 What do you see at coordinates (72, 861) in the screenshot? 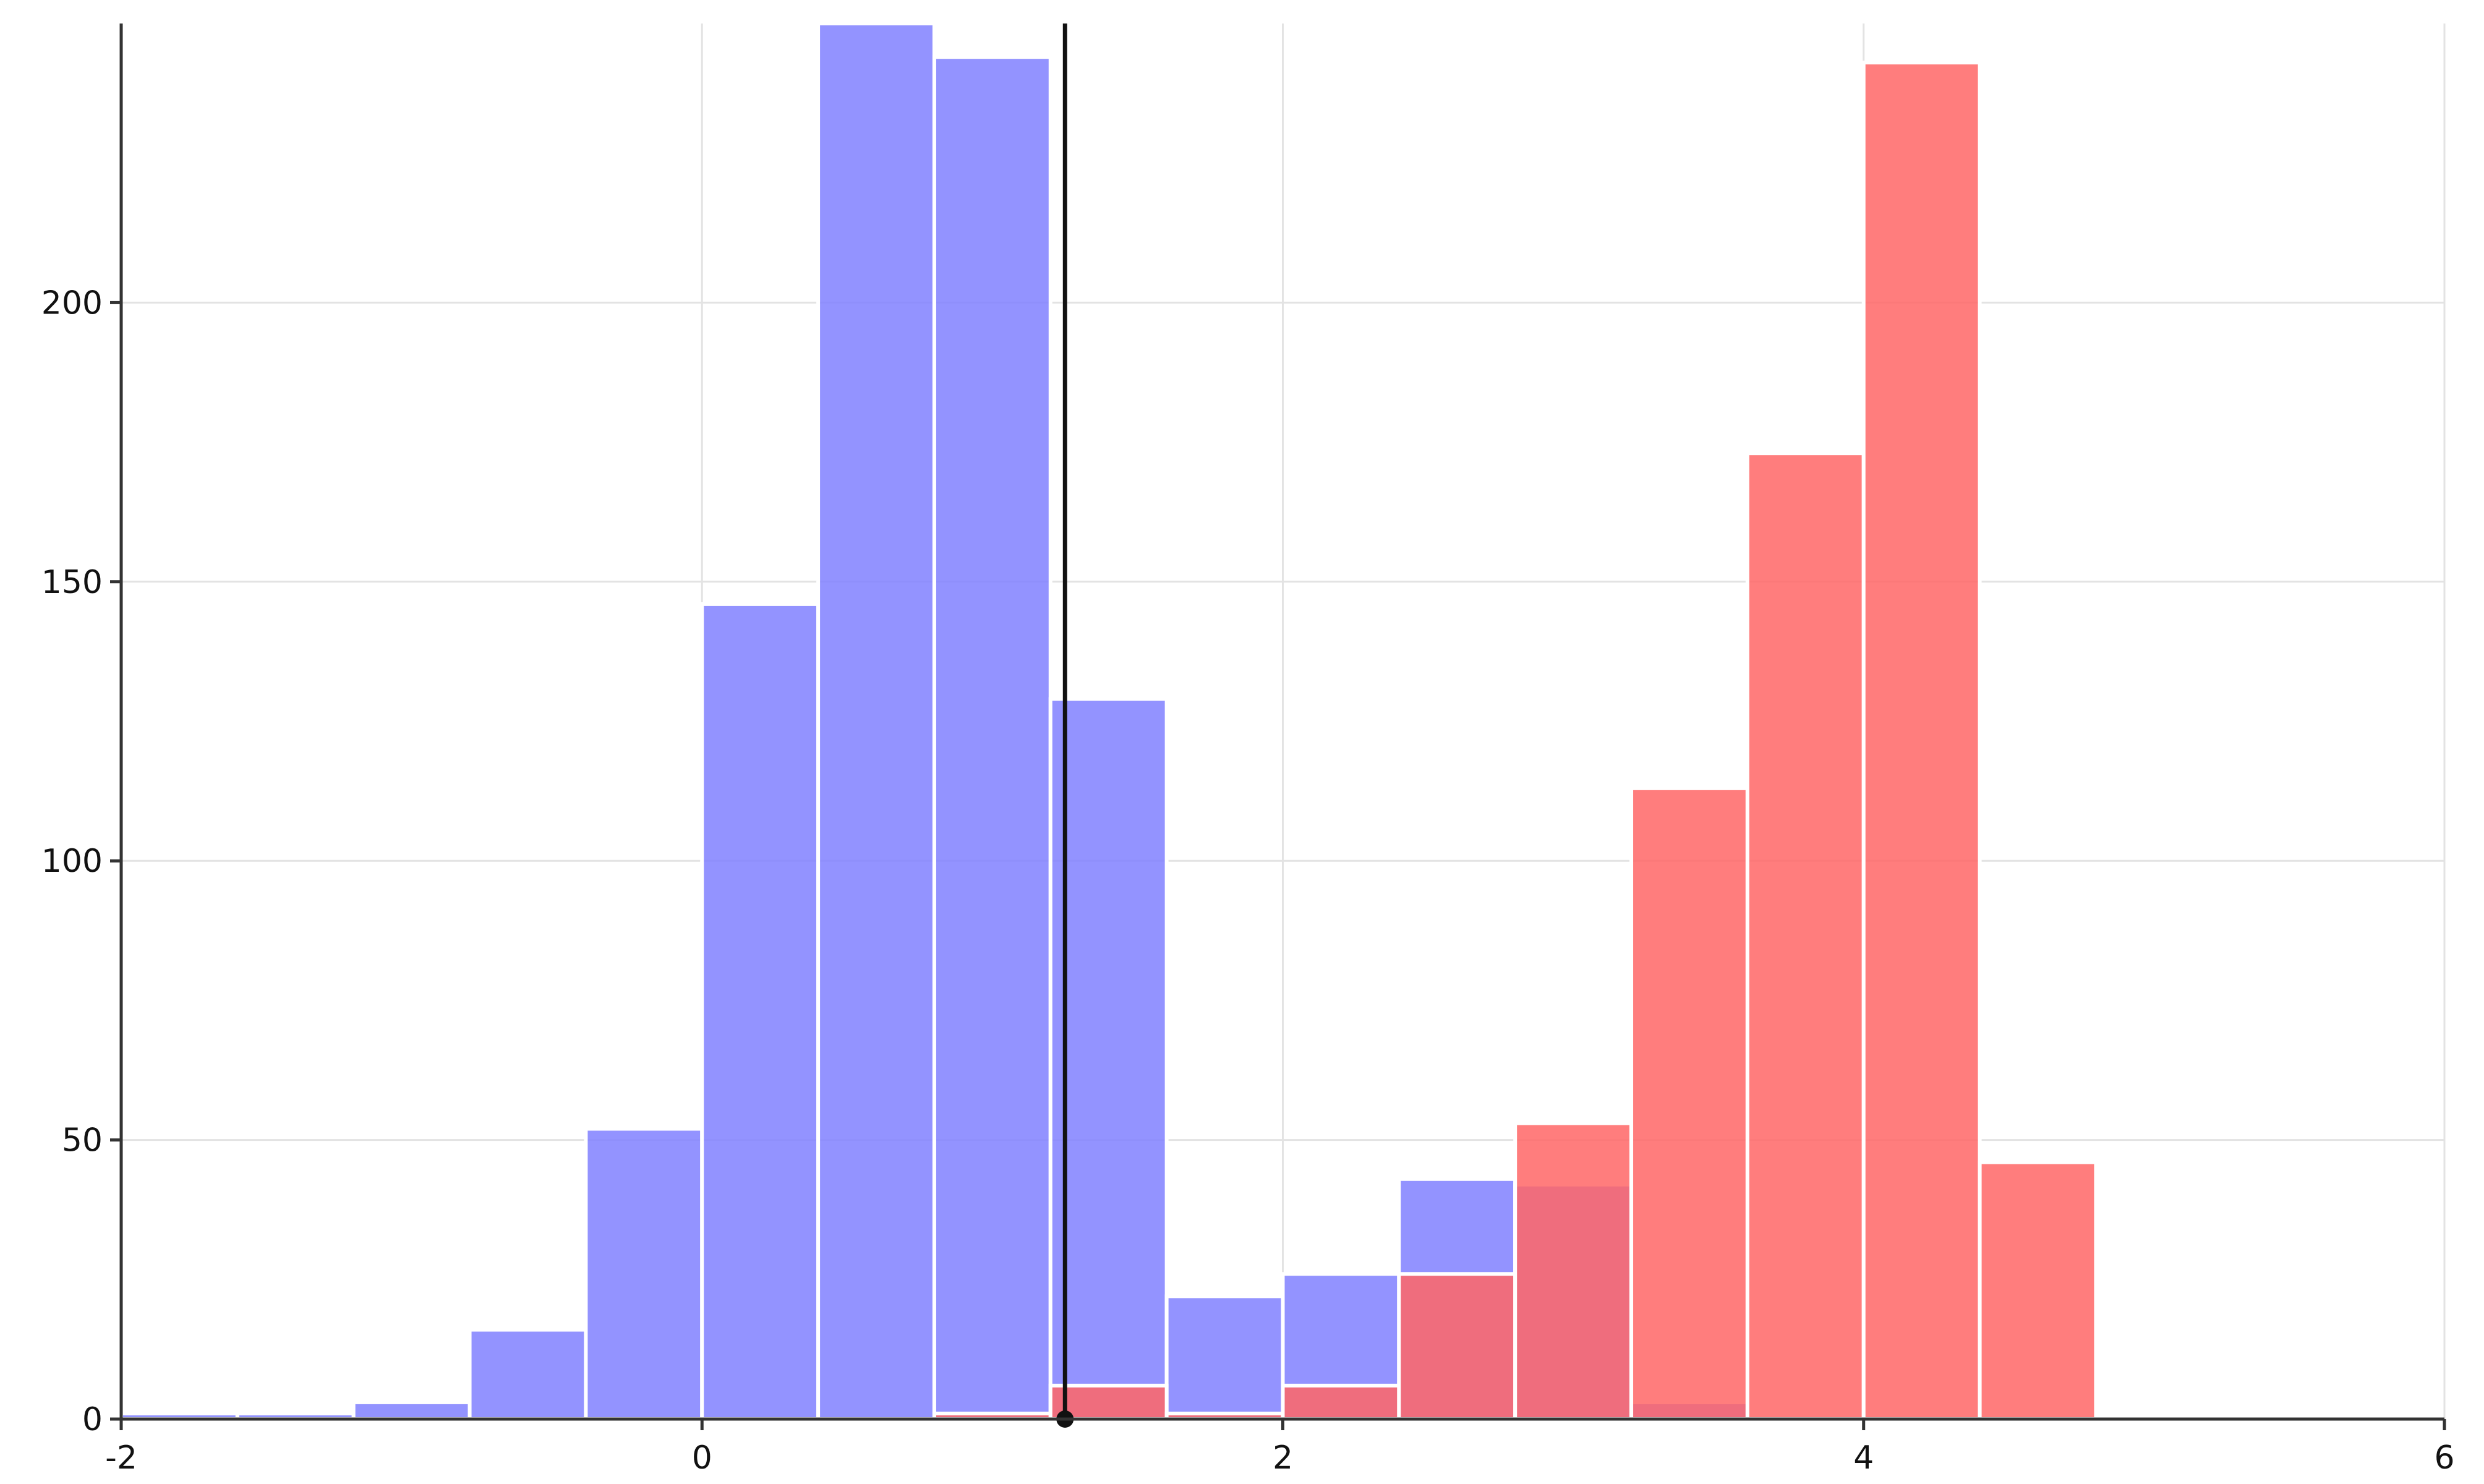
I see `y-tick-label: 100` at bounding box center [72, 861].